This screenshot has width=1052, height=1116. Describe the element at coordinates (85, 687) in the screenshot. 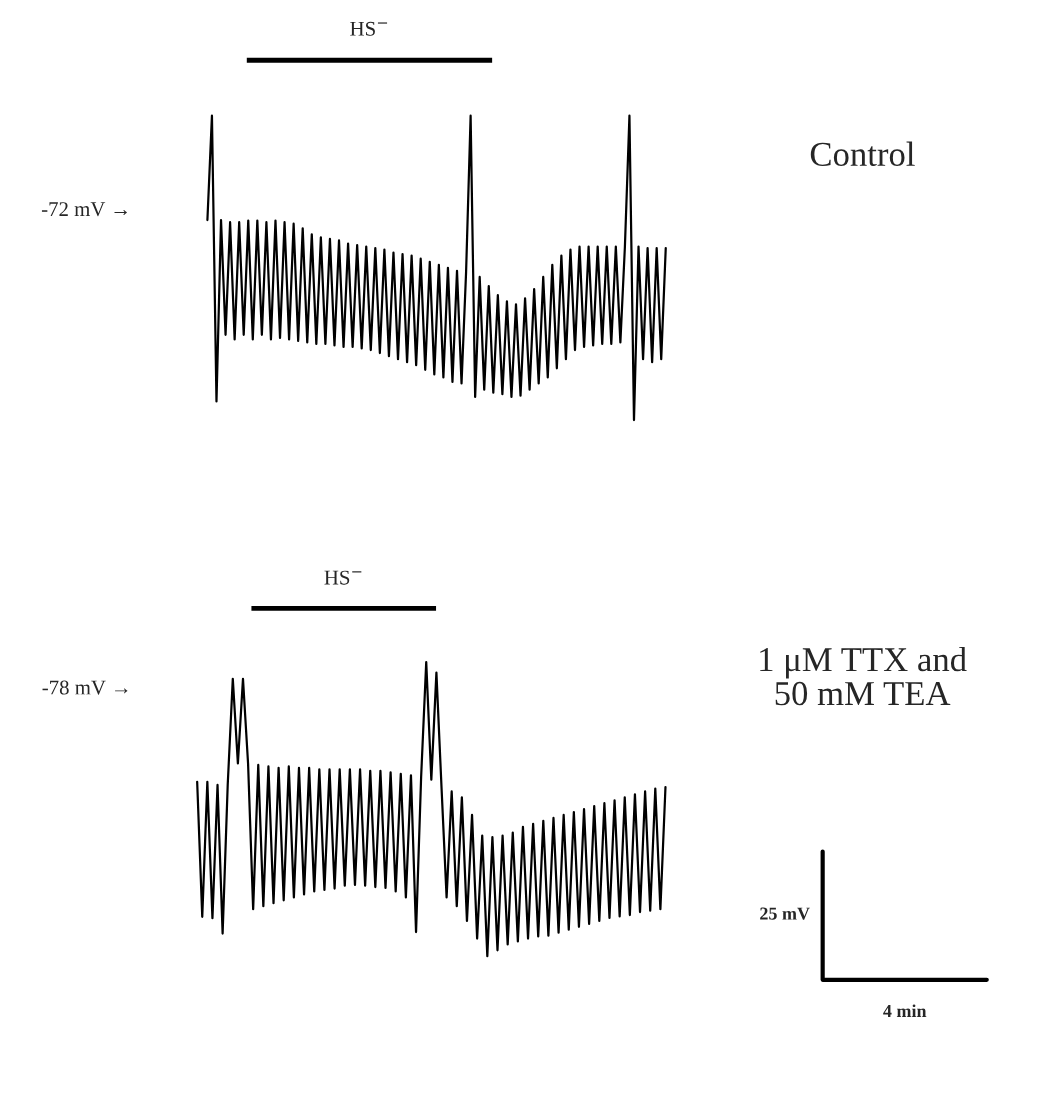

I see `text: -78 mV →` at that location.